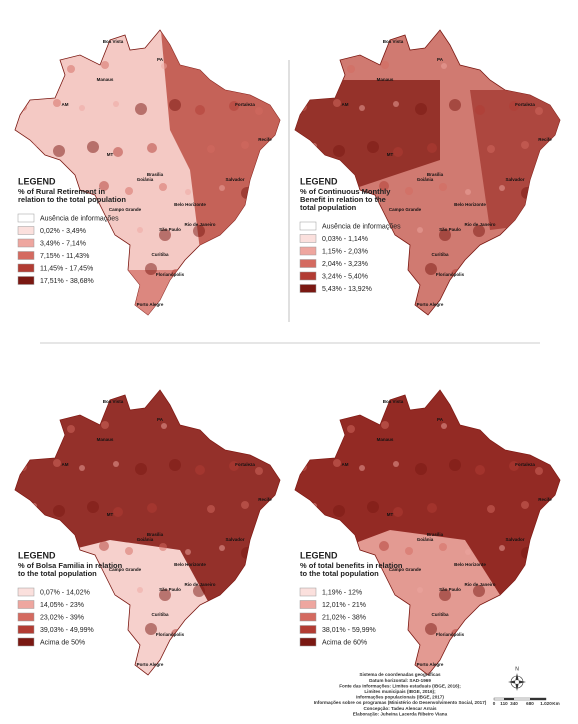 Image resolution: width=578 pixels, height=724 pixels. I want to click on city-label: Manaus, so click(105, 79).